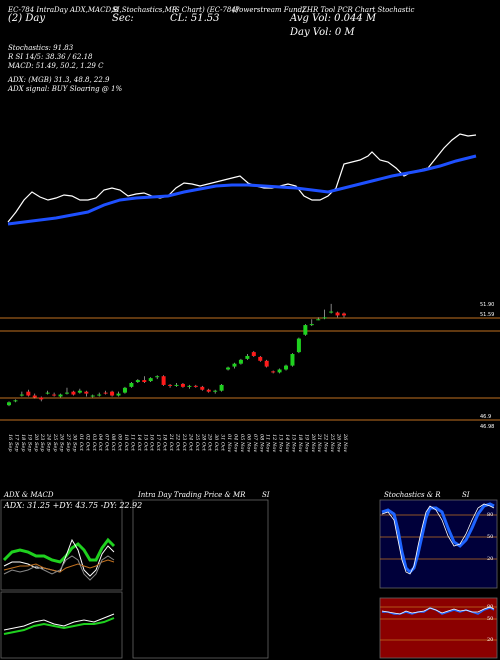  I want to click on macd-line, so click(59, 622).